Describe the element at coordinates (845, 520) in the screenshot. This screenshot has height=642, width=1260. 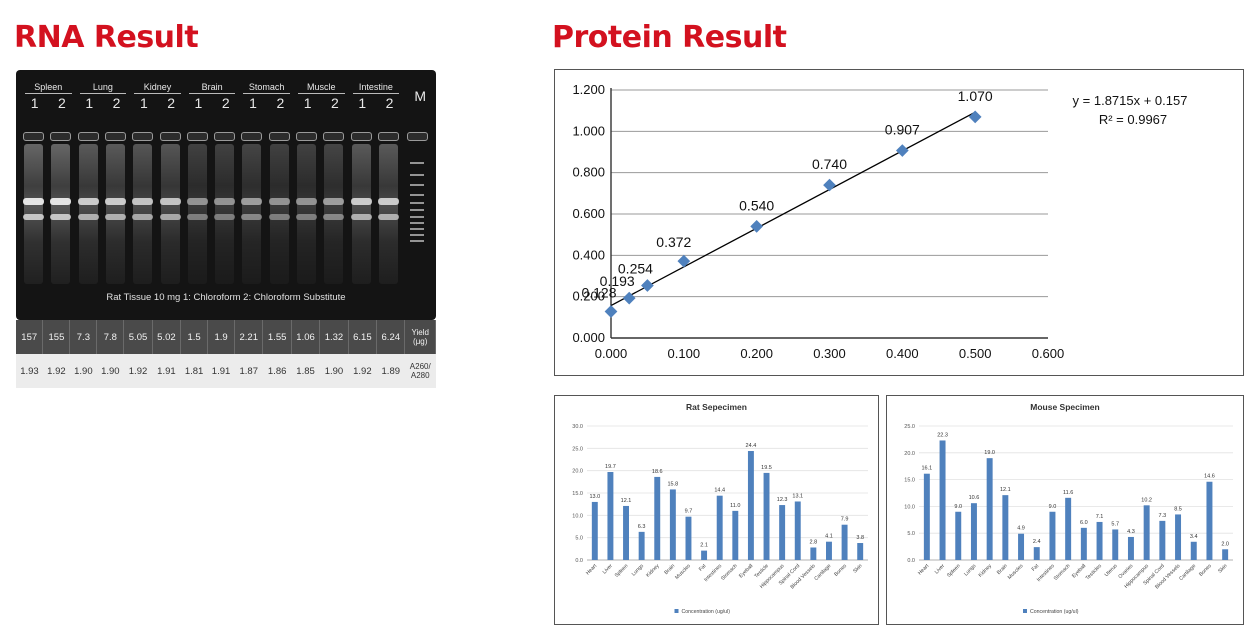
I see `bar-value-label: 7.9` at that location.